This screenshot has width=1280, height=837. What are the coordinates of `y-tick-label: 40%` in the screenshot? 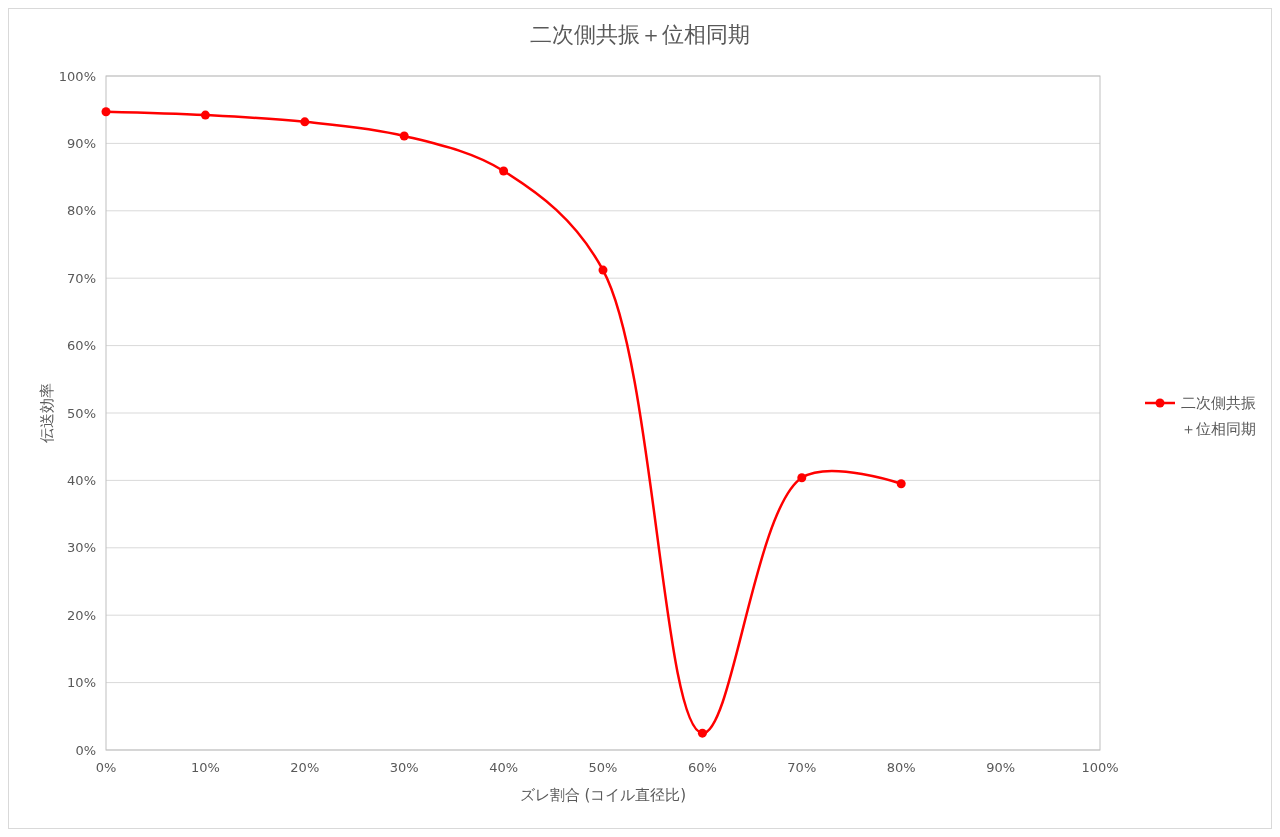 It's located at (81, 480).